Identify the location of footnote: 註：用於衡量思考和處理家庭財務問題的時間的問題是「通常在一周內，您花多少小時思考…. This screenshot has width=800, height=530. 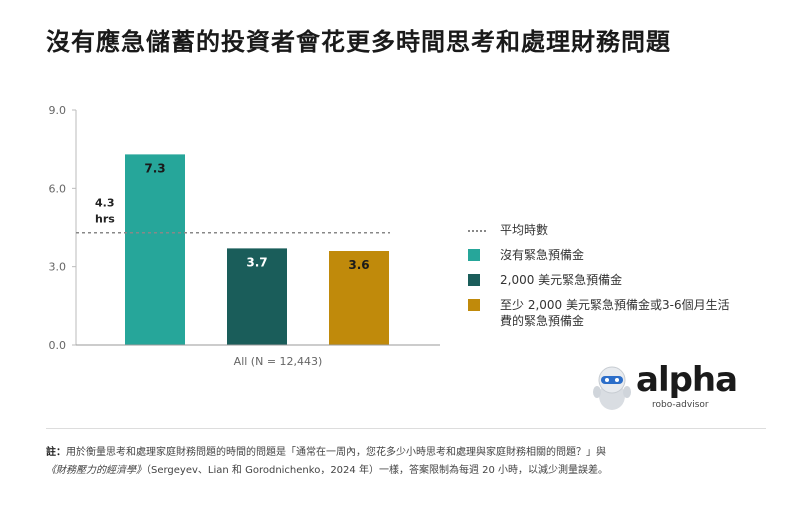
(401, 462).